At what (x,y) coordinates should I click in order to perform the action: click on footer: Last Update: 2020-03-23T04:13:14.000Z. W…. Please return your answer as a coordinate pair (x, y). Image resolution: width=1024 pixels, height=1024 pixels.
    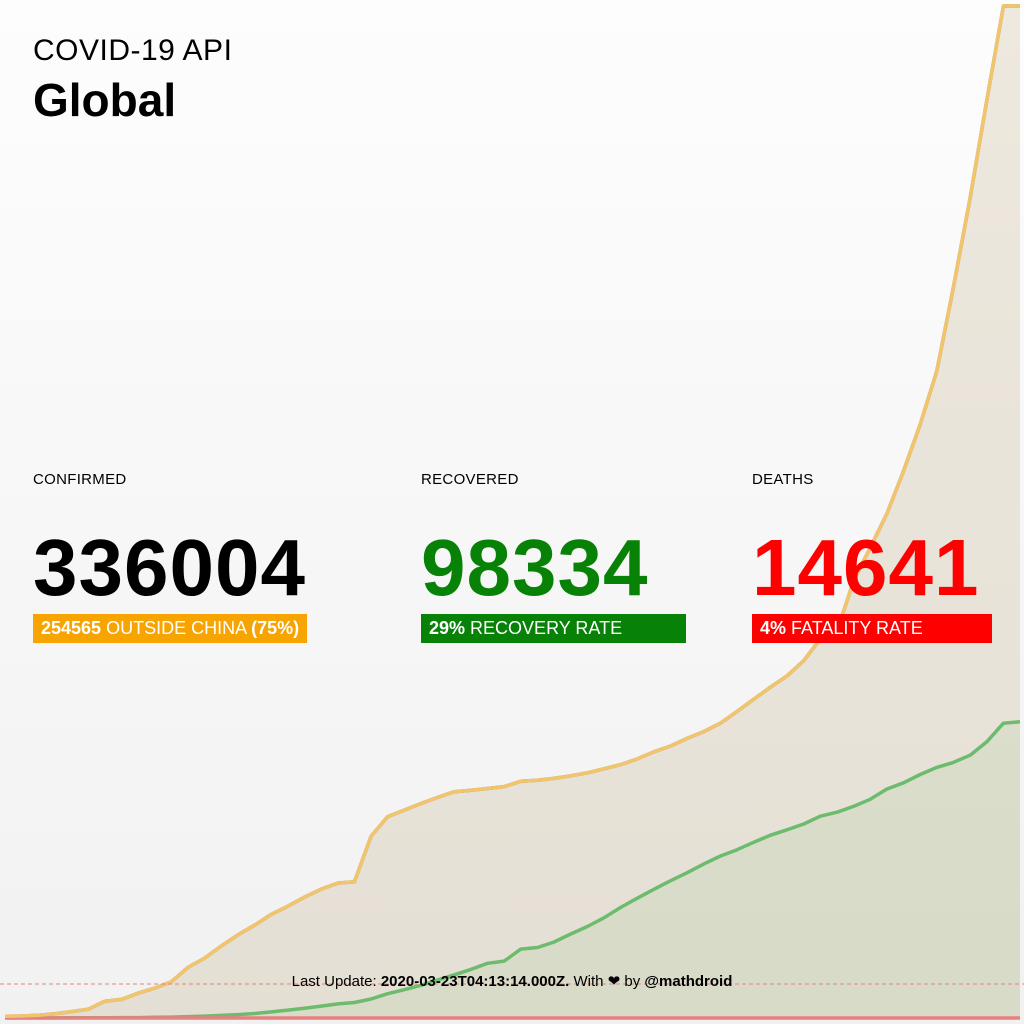
    Looking at the image, I should click on (512, 982).